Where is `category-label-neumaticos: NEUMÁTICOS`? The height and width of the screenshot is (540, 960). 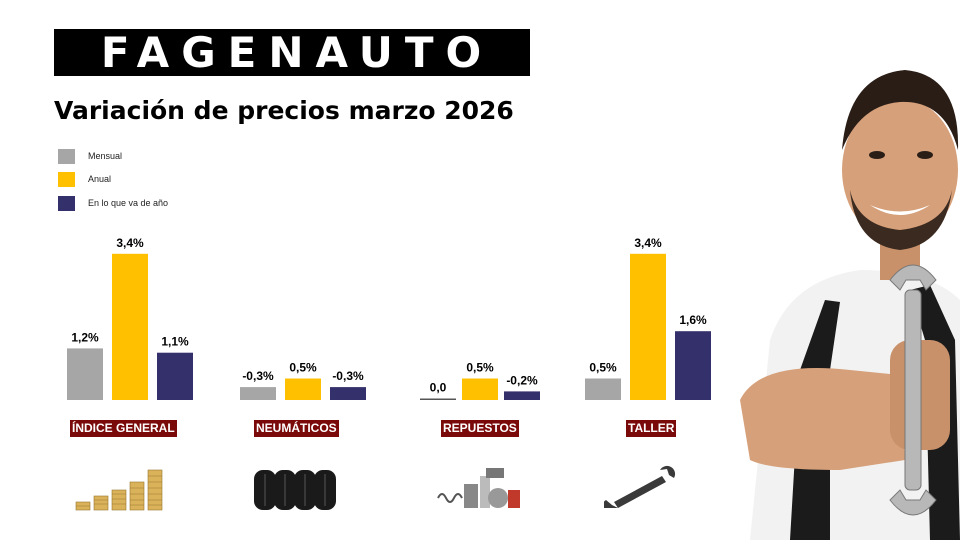
category-label-neumaticos: NEUMÁTICOS is located at coordinates (296, 428).